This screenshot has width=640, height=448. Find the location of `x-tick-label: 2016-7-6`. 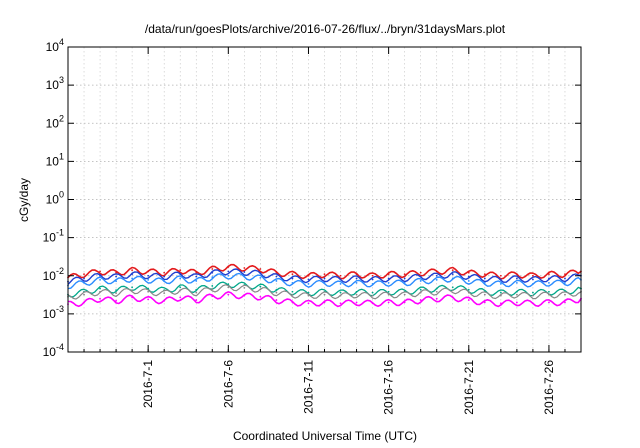

x-tick-label: 2016-7-6 is located at coordinates (228, 384).